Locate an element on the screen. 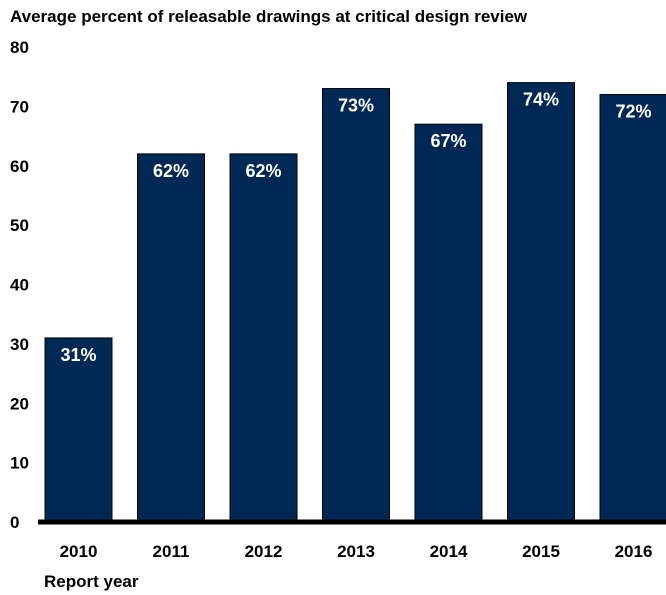 Image resolution: width=666 pixels, height=595 pixels. bar-2012 is located at coordinates (263, 338).